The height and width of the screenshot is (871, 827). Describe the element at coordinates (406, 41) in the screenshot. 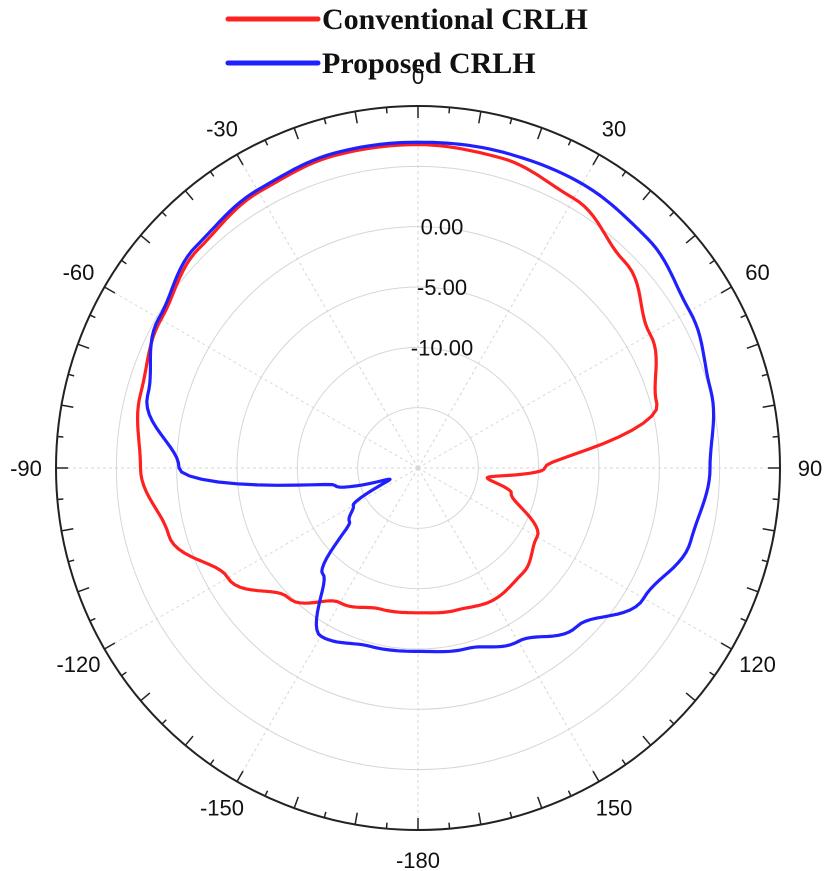

I see `legend: Conventional CRLH Proposed CRLH` at that location.